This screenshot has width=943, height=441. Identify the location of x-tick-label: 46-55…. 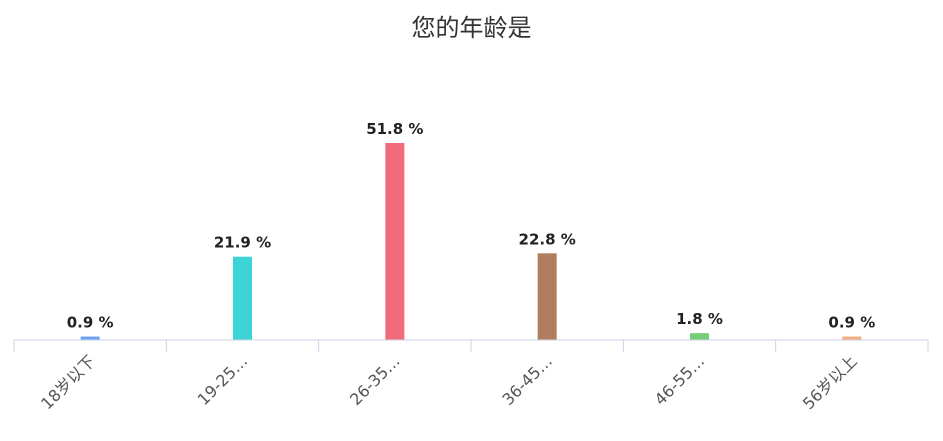
(680, 380).